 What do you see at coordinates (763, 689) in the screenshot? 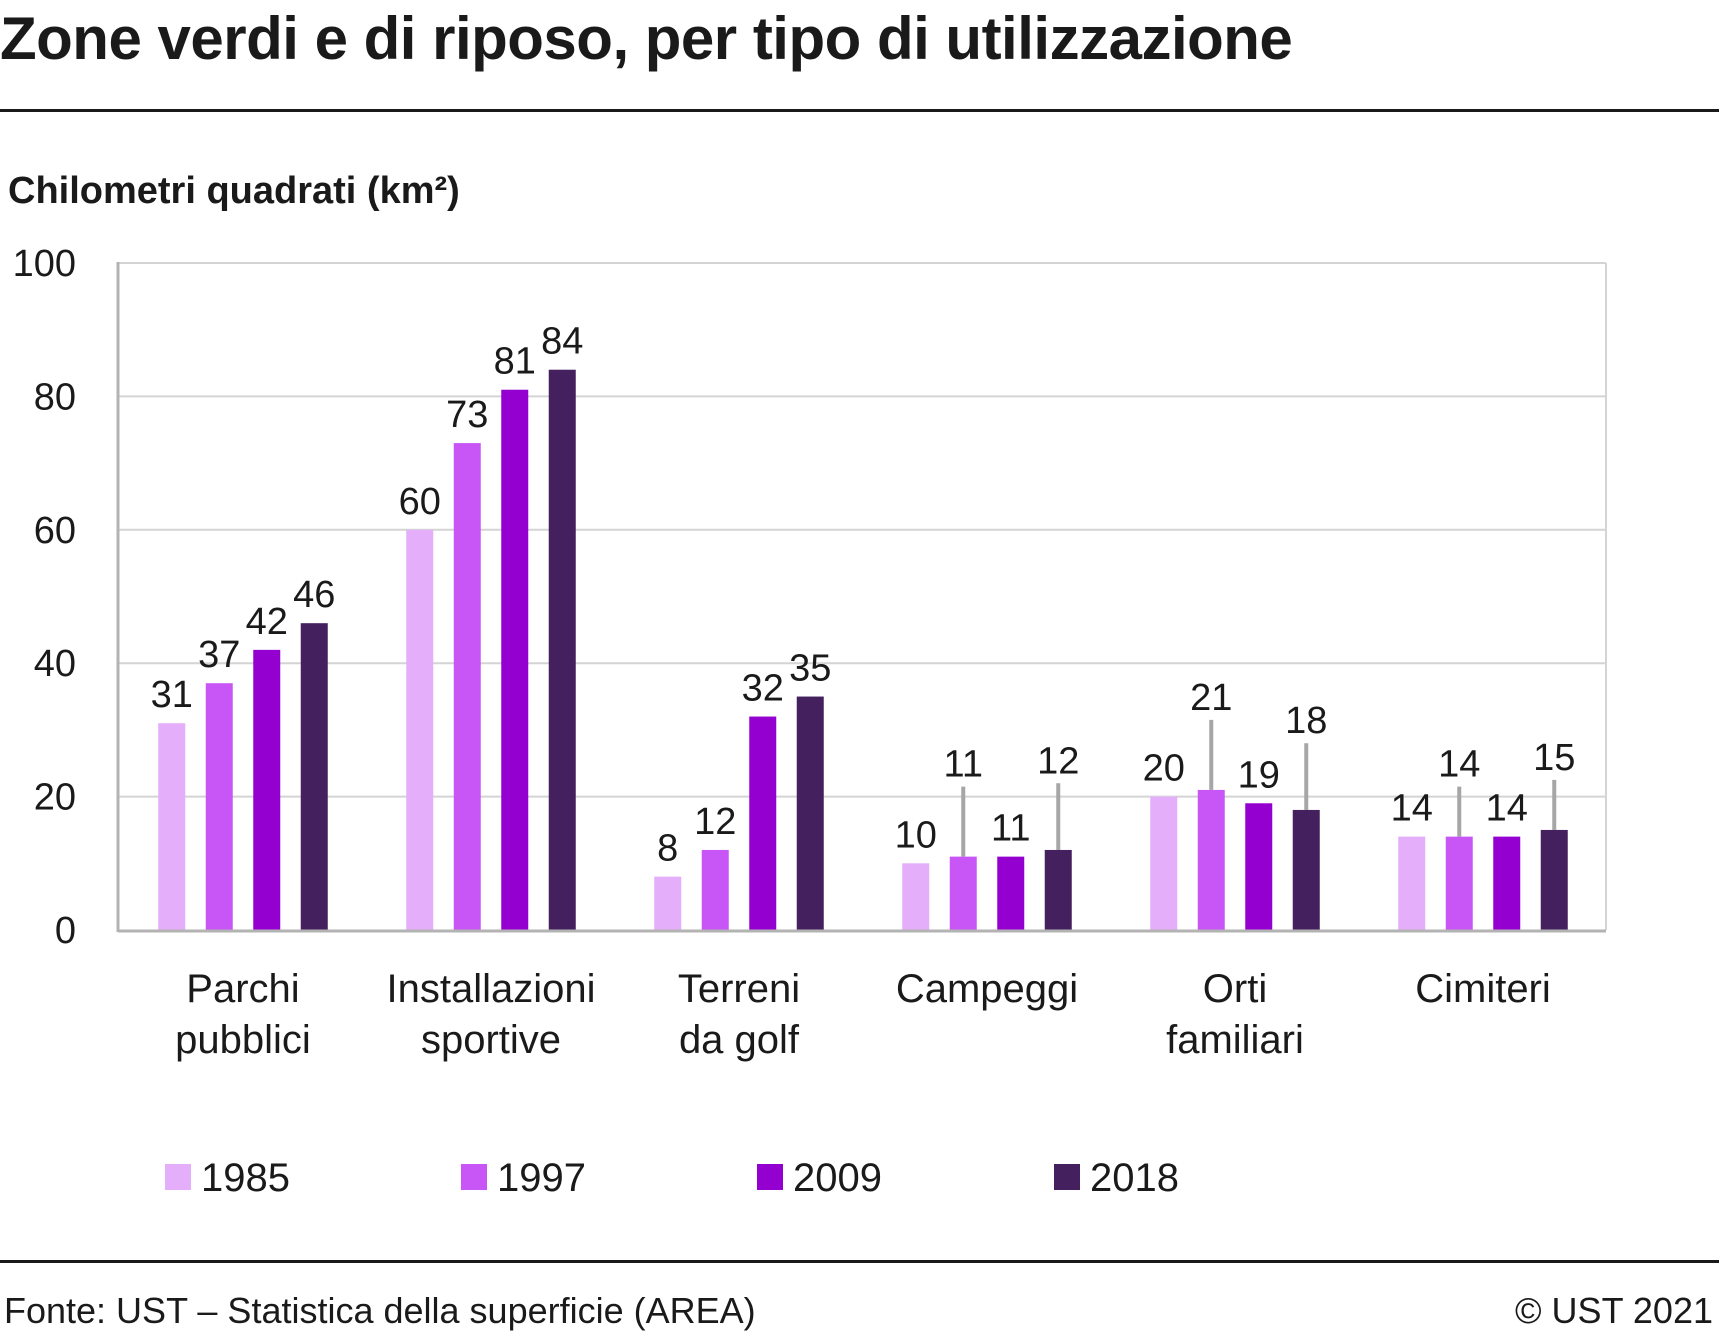
I see `data-label: 32` at bounding box center [763, 689].